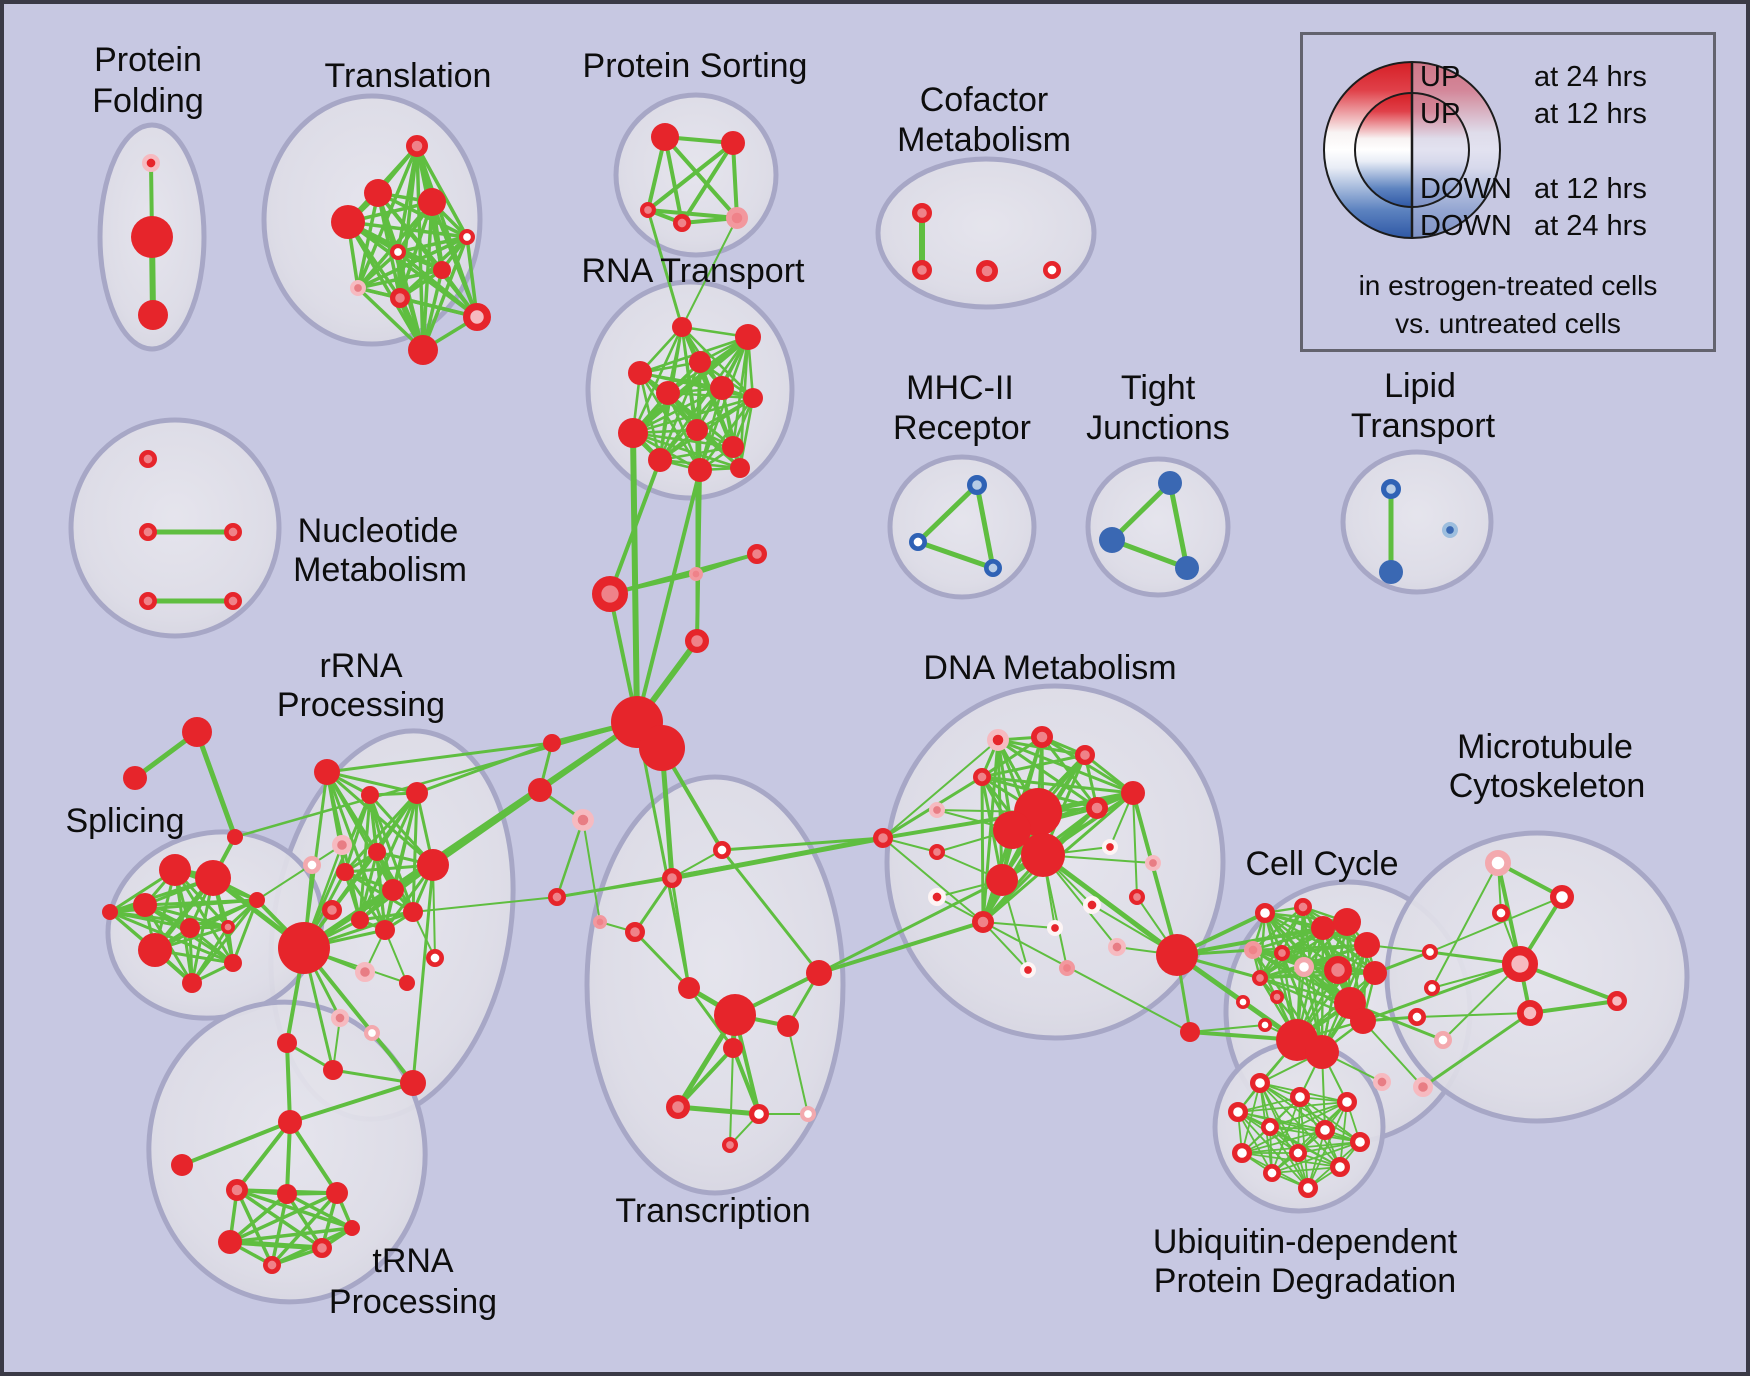  I want to click on gene-node-dm3, so click(1084, 754).